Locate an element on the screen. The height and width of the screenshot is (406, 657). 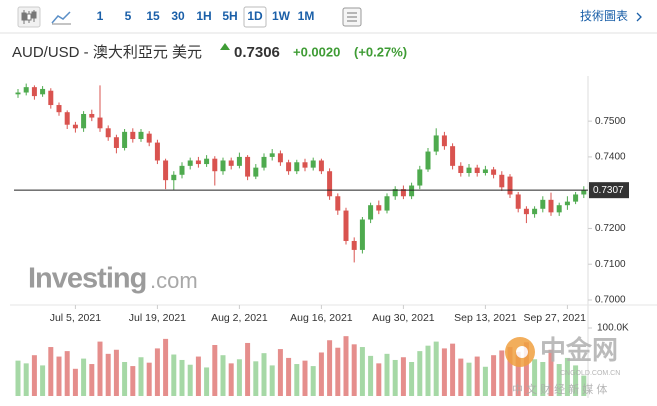
x-tick-label: Sep 13, 2021 is located at coordinates (485, 318).